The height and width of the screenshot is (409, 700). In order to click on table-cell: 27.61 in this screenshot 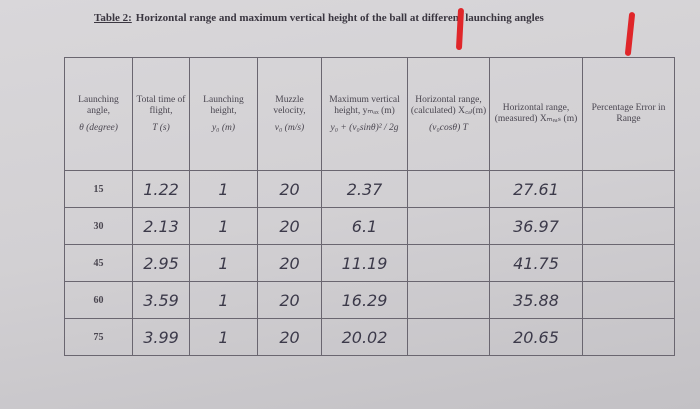, I will do `click(536, 189)`.